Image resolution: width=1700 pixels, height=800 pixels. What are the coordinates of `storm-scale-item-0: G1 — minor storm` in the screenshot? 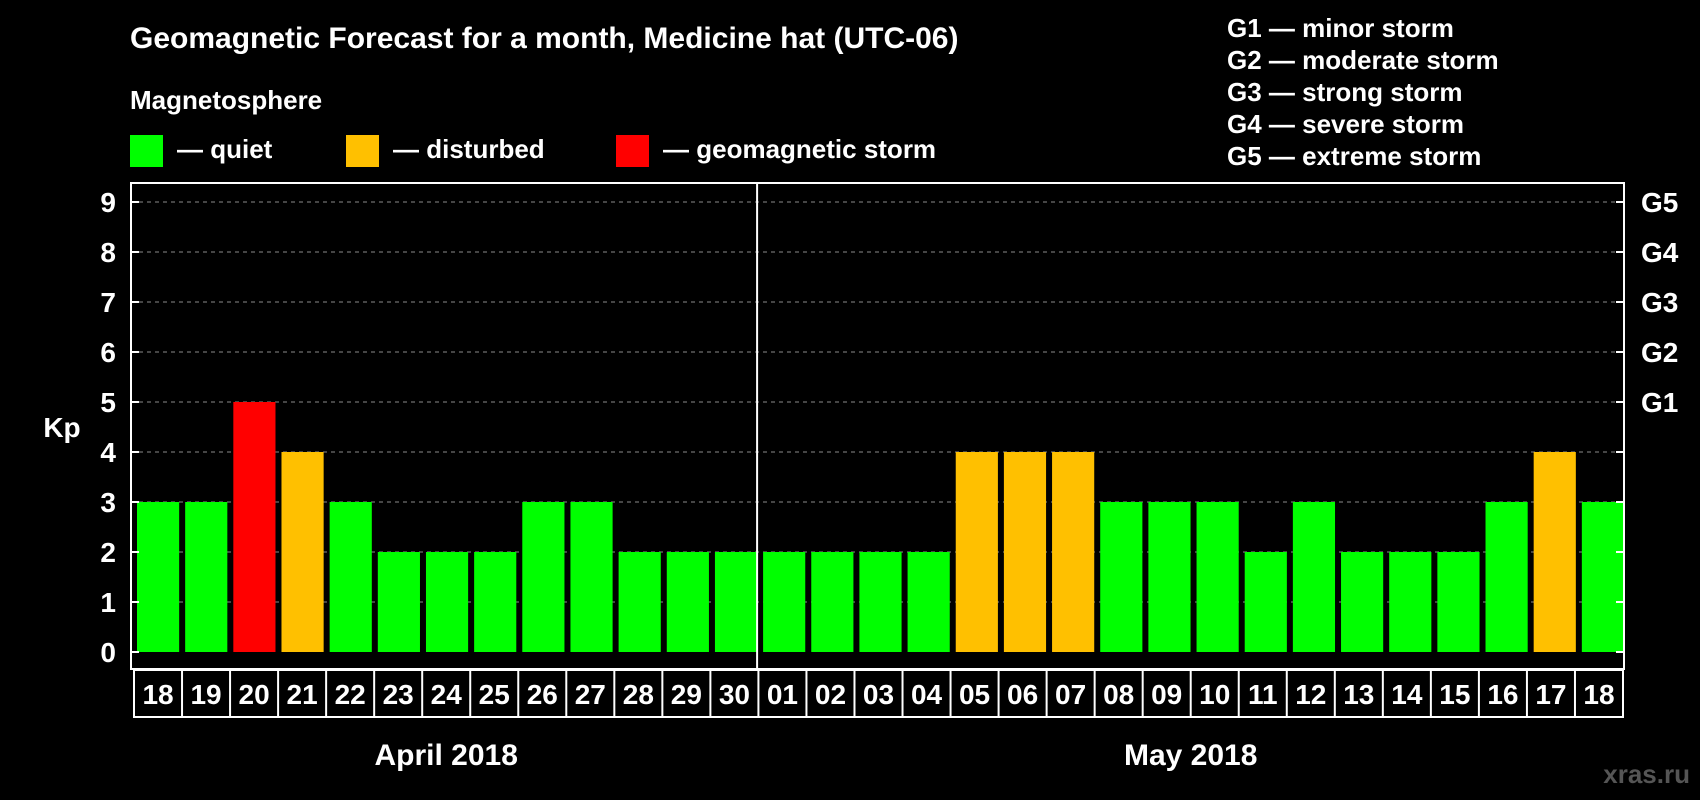 It's located at (1340, 28).